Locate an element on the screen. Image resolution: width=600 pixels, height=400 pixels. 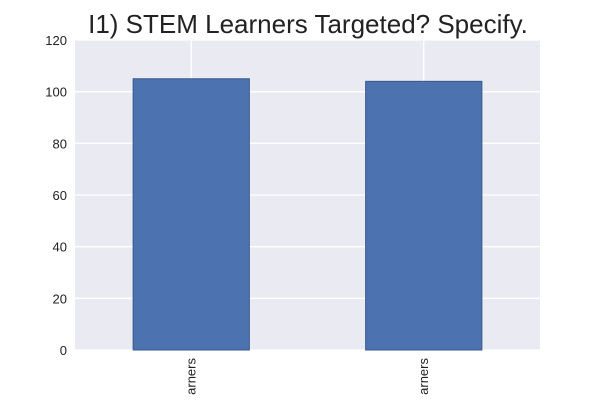
y-axis-ticks: 0 20 40 60 80 100 120 is located at coordinates (56, 195).